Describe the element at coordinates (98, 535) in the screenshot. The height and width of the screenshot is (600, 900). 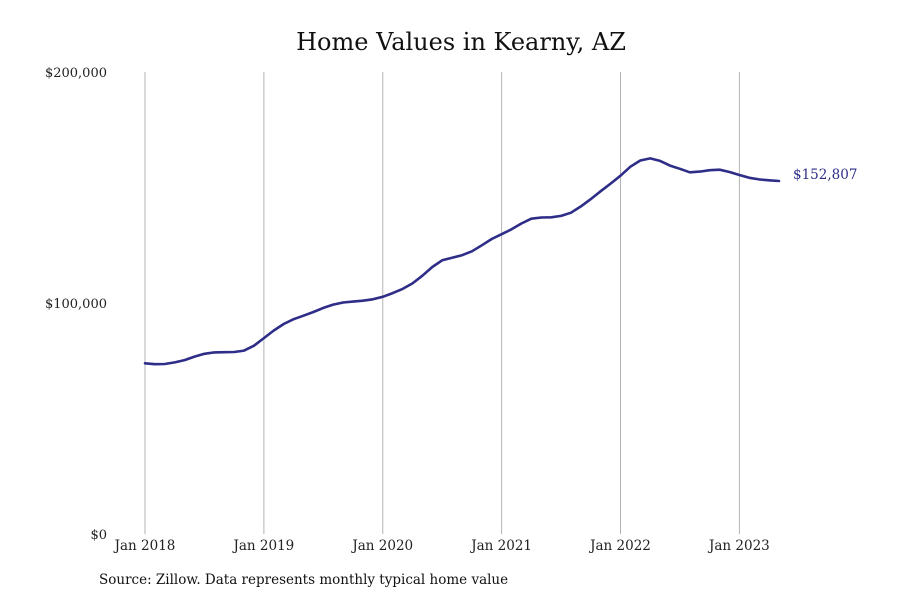
I see `y-tick-label: $0` at that location.